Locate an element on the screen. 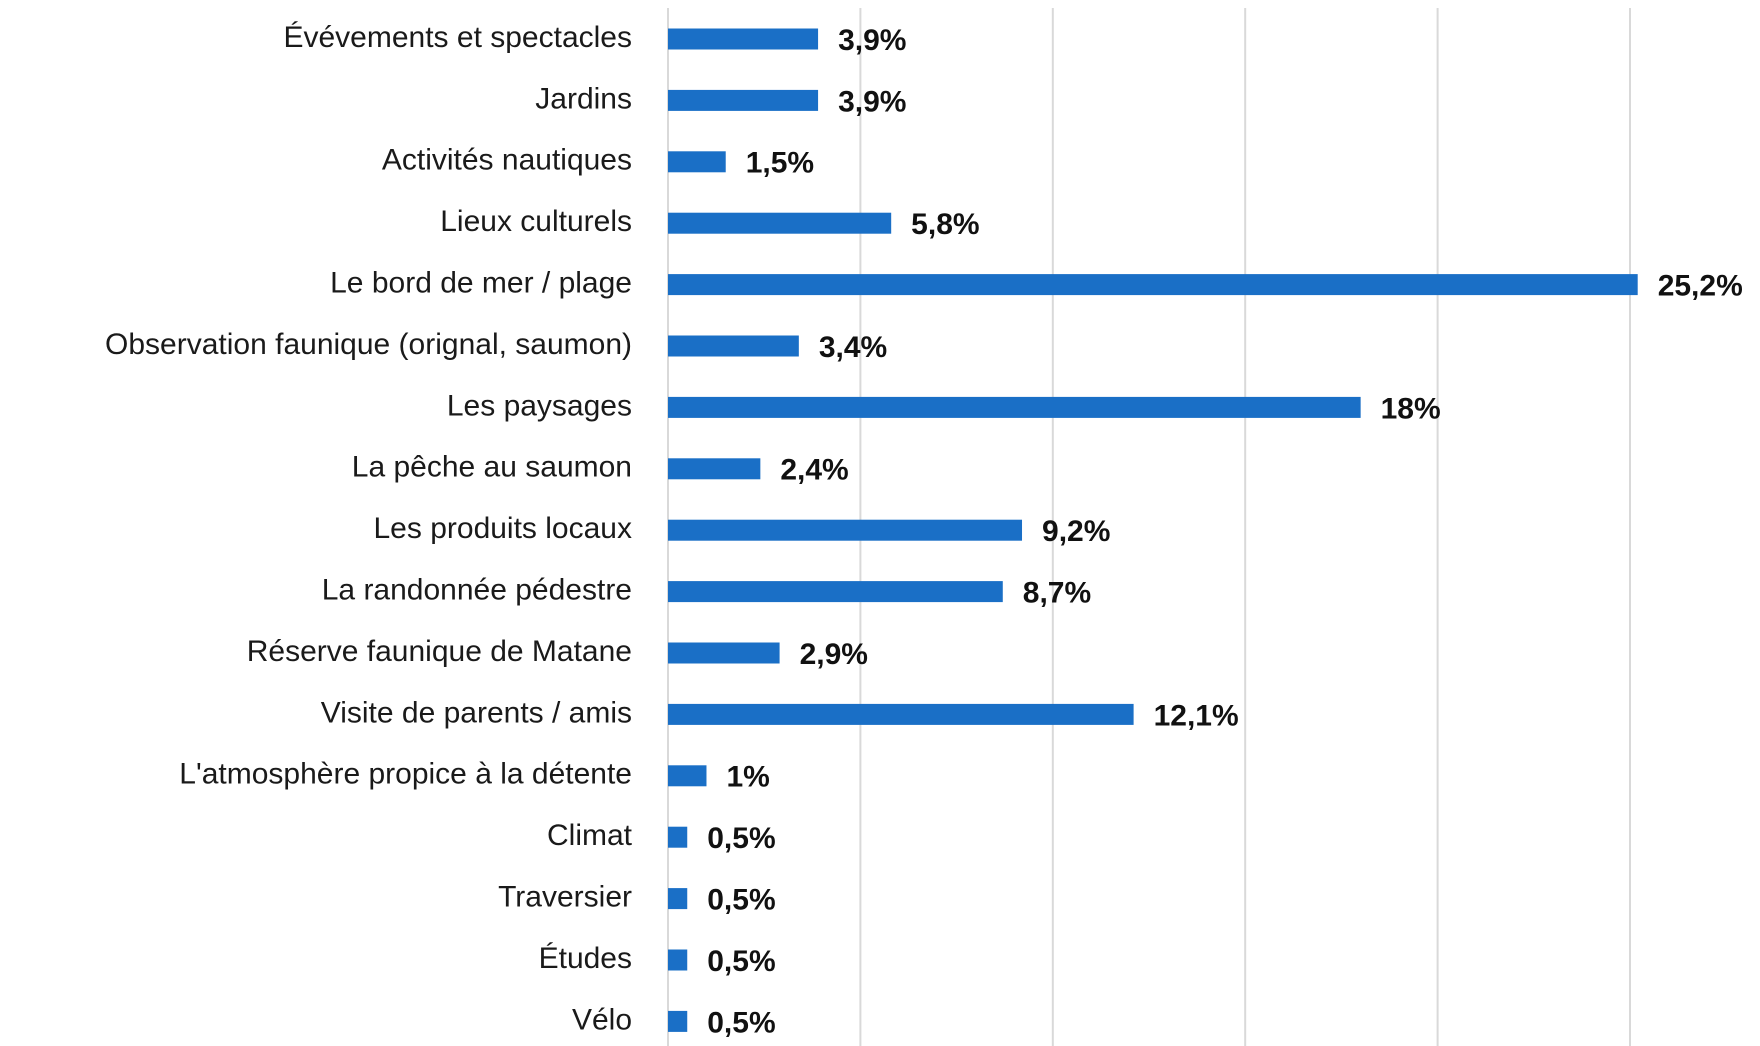 The image size is (1760, 1046). data-label: 1,5% is located at coordinates (780, 163).